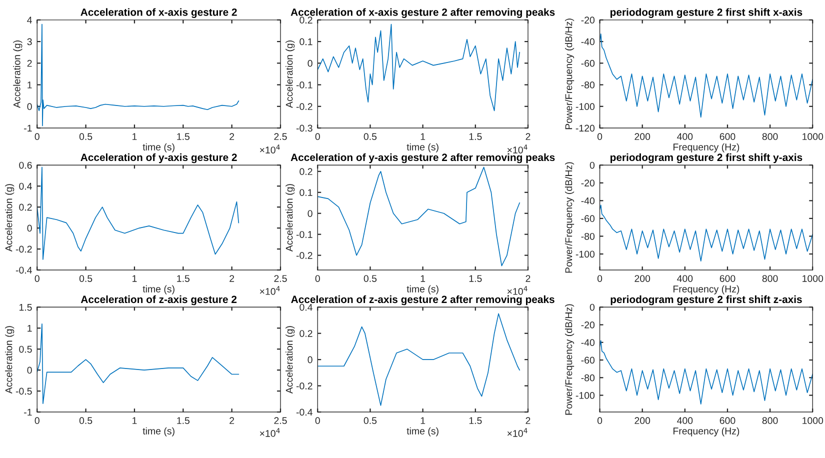 This screenshot has height=458, width=825. Describe the element at coordinates (706, 158) in the screenshot. I see `chart-title: periodogram gesture 2 first shift y-axis` at that location.